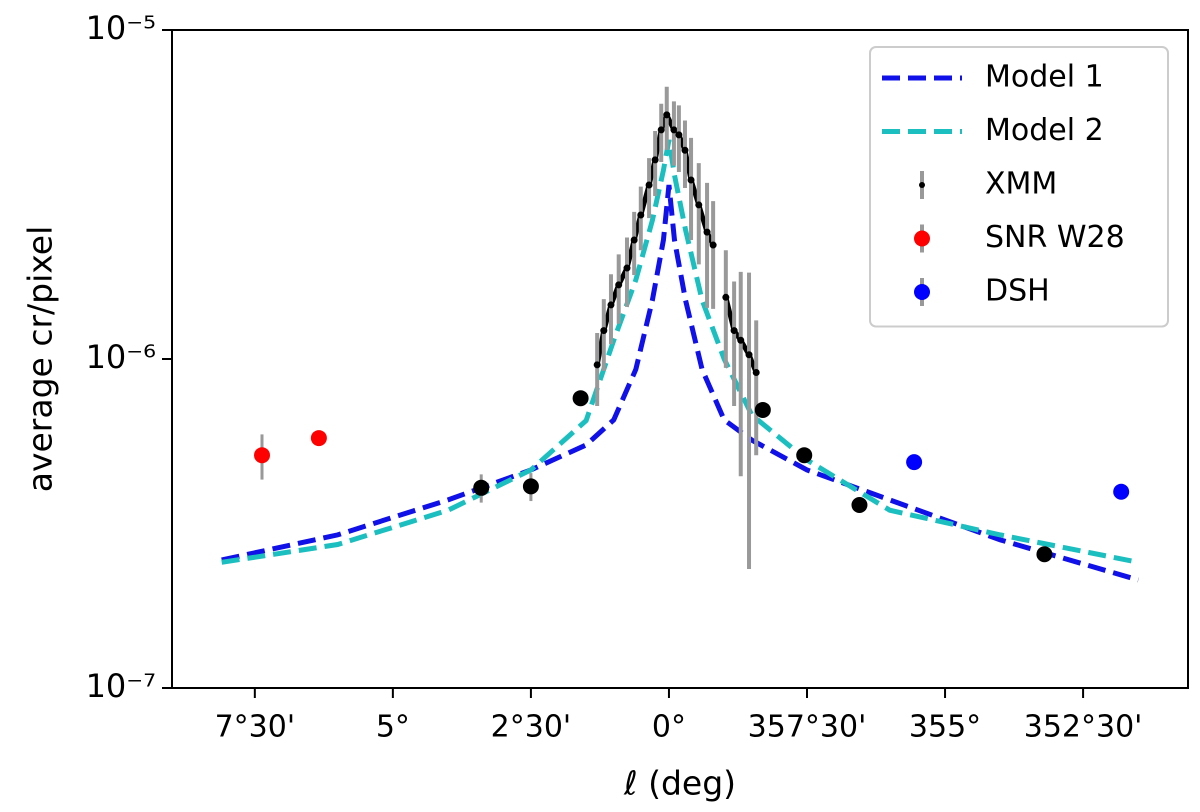 The height and width of the screenshot is (812, 1200). Describe the element at coordinates (1055, 237) in the screenshot. I see `legend-label: SNR W28` at that location.